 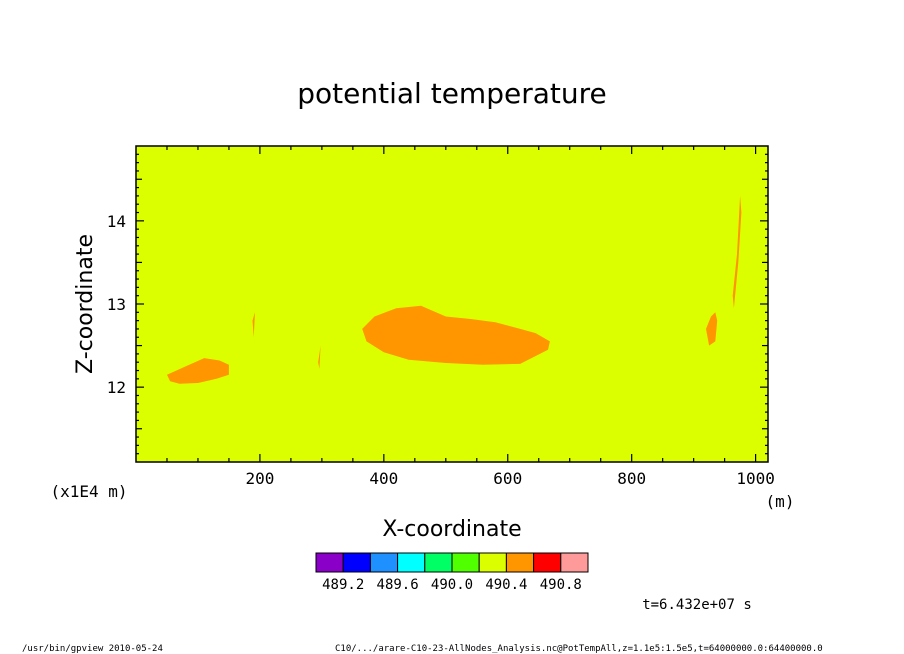 What do you see at coordinates (343, 585) in the screenshot?
I see `colorbar-label: 489.2` at bounding box center [343, 585].